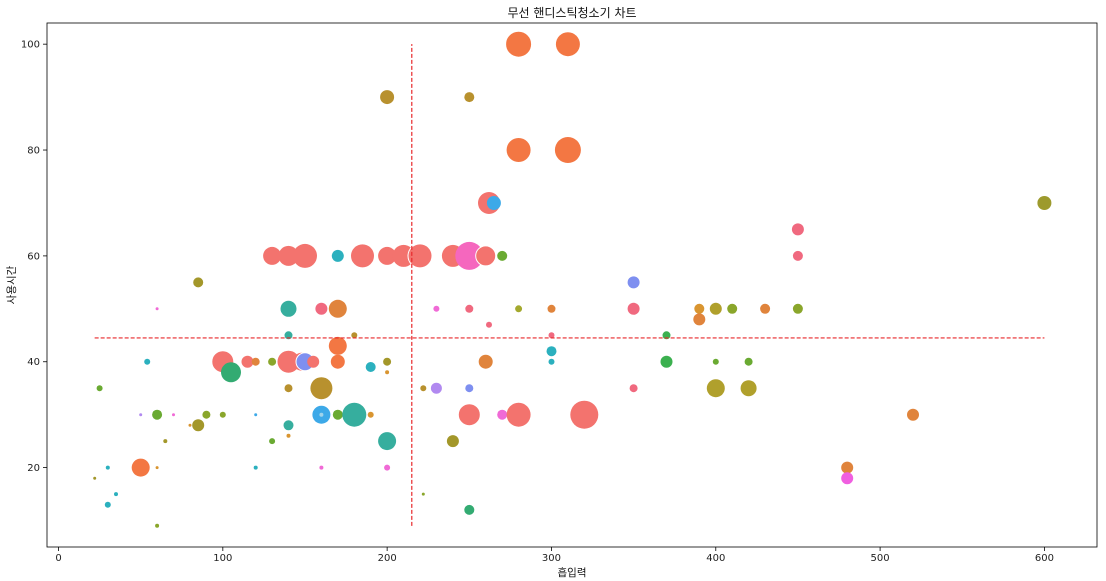  I want to click on x-tick-label: 500, so click(880, 558).